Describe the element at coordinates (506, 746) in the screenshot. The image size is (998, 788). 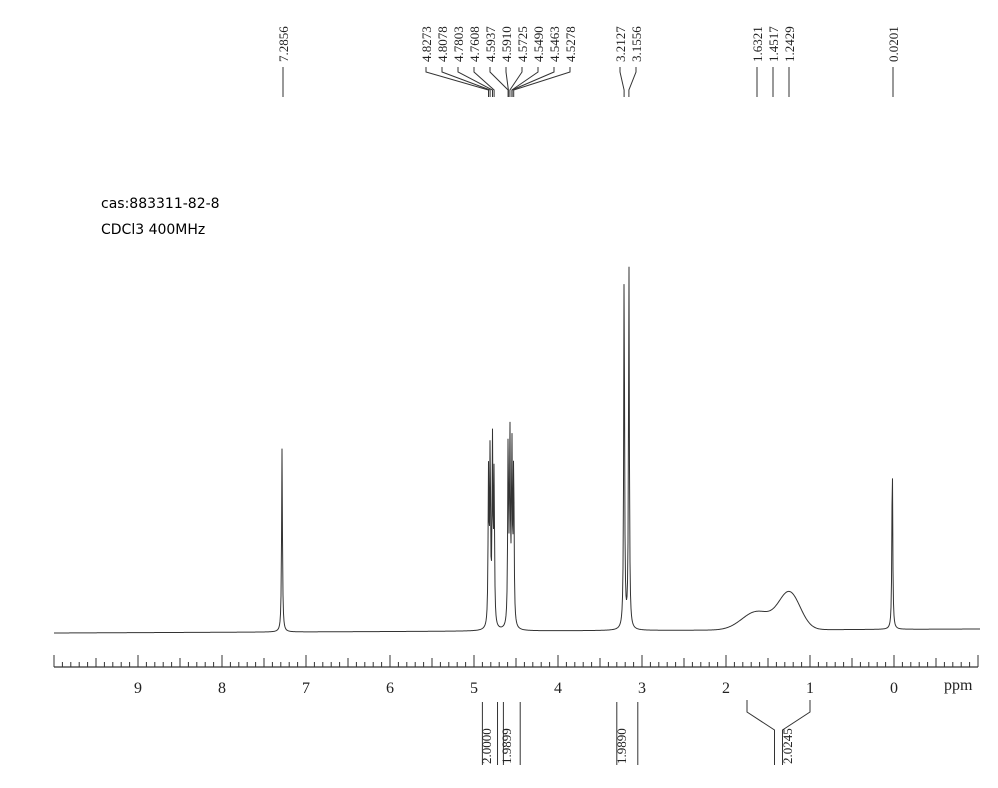
I see `integral-value-label: 1.9899` at that location.